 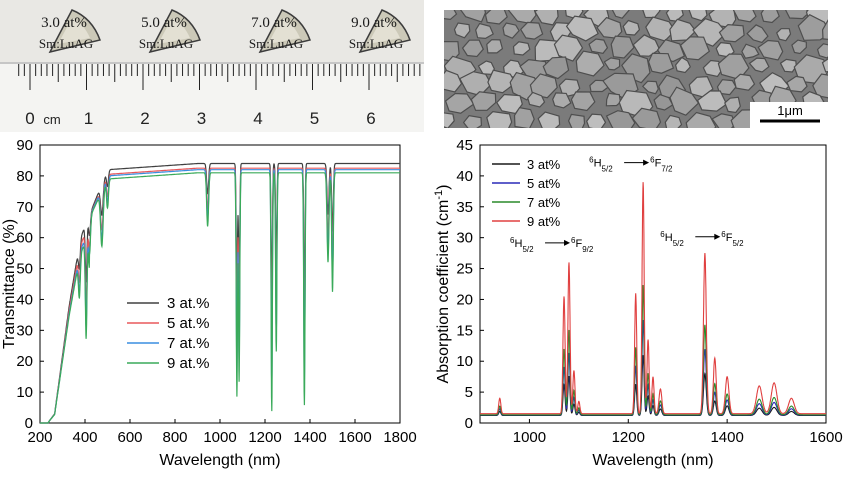 I want to click on x-tick-label: 1600, so click(x=354, y=437).